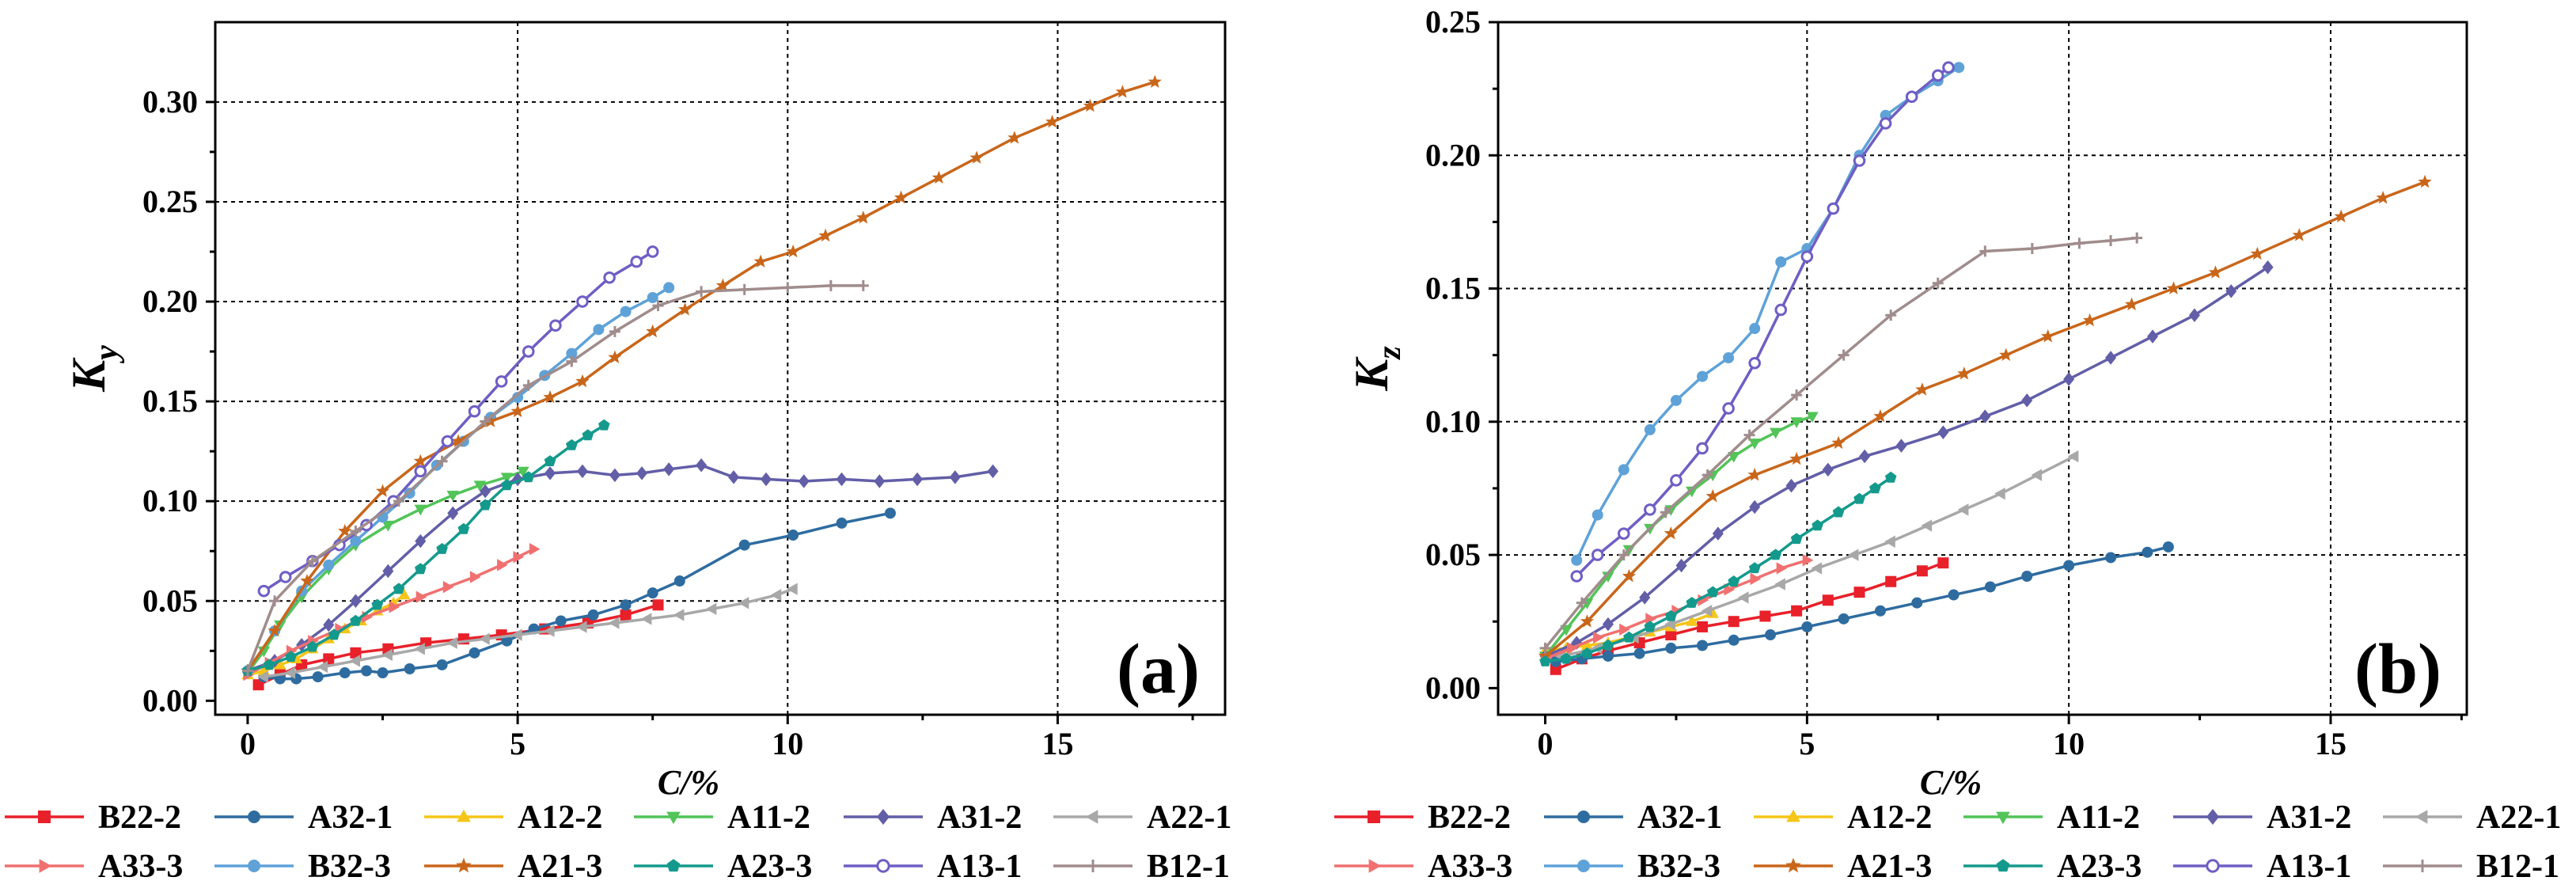 Image resolution: width=2576 pixels, height=896 pixels. What do you see at coordinates (1843, 817) in the screenshot?
I see `legend-item-a12-2: A12-2` at bounding box center [1843, 817].